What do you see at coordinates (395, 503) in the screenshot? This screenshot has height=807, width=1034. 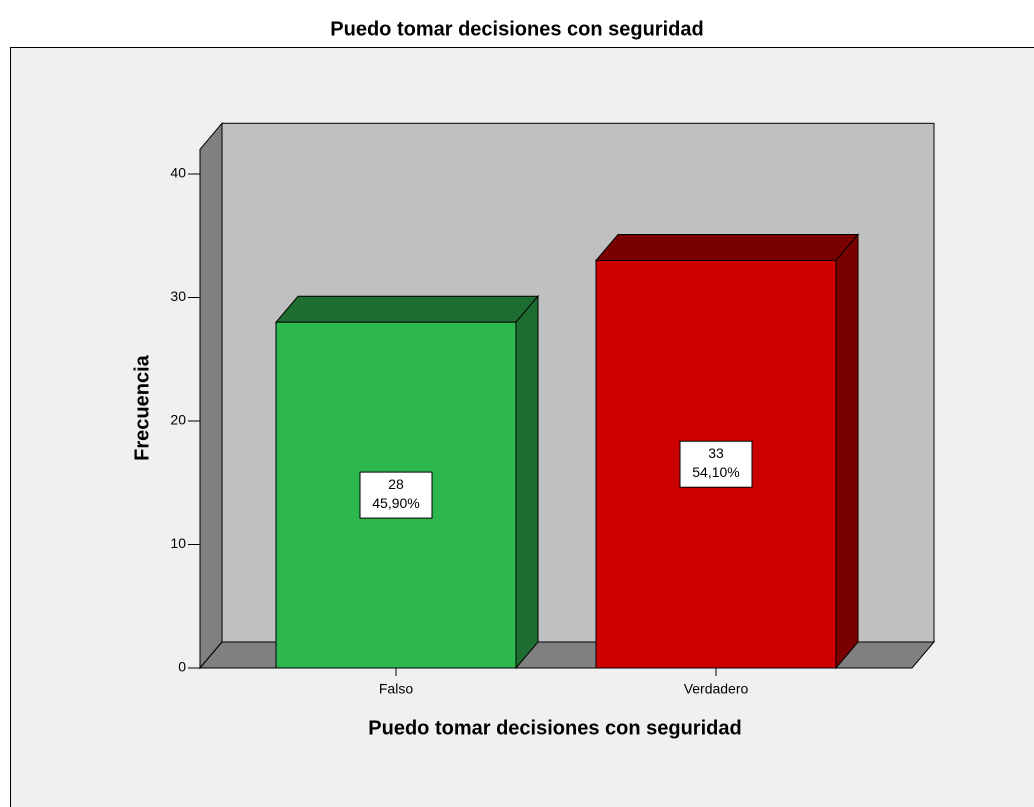 I see `data-label-percent: 45,90%` at bounding box center [395, 503].